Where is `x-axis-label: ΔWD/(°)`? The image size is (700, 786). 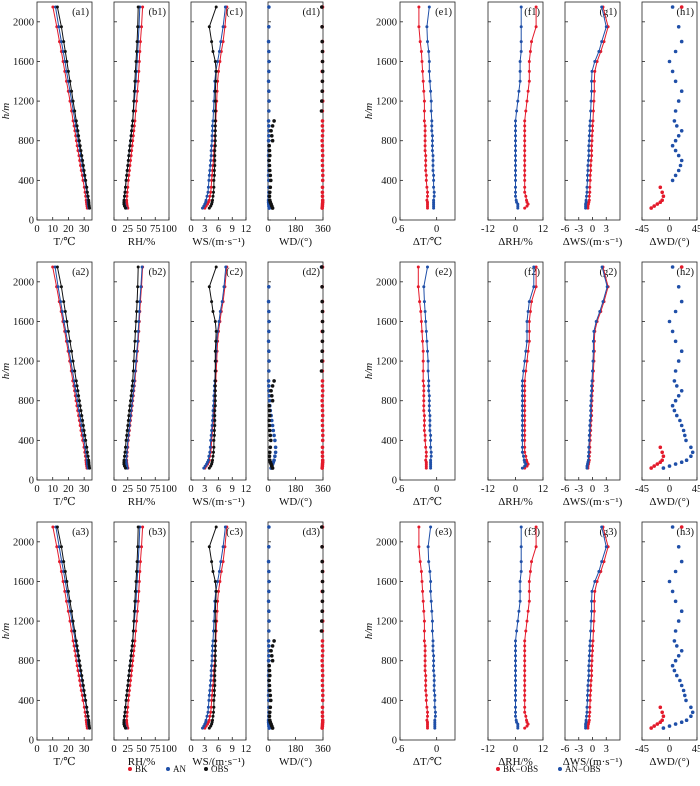
x-axis-label: ΔWD/(°) is located at coordinates (669, 762).